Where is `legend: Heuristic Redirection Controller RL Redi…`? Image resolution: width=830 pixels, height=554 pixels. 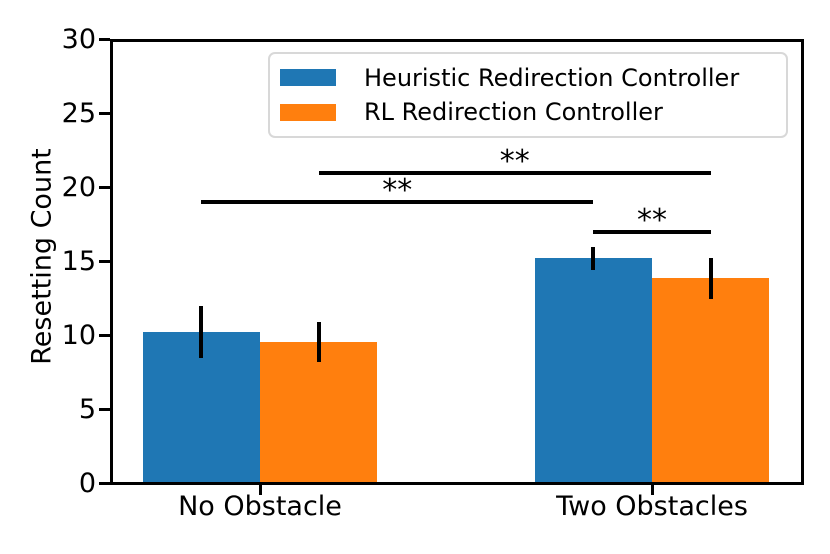
legend: Heuristic Redirection Controller RL Redi… is located at coordinates (528, 95).